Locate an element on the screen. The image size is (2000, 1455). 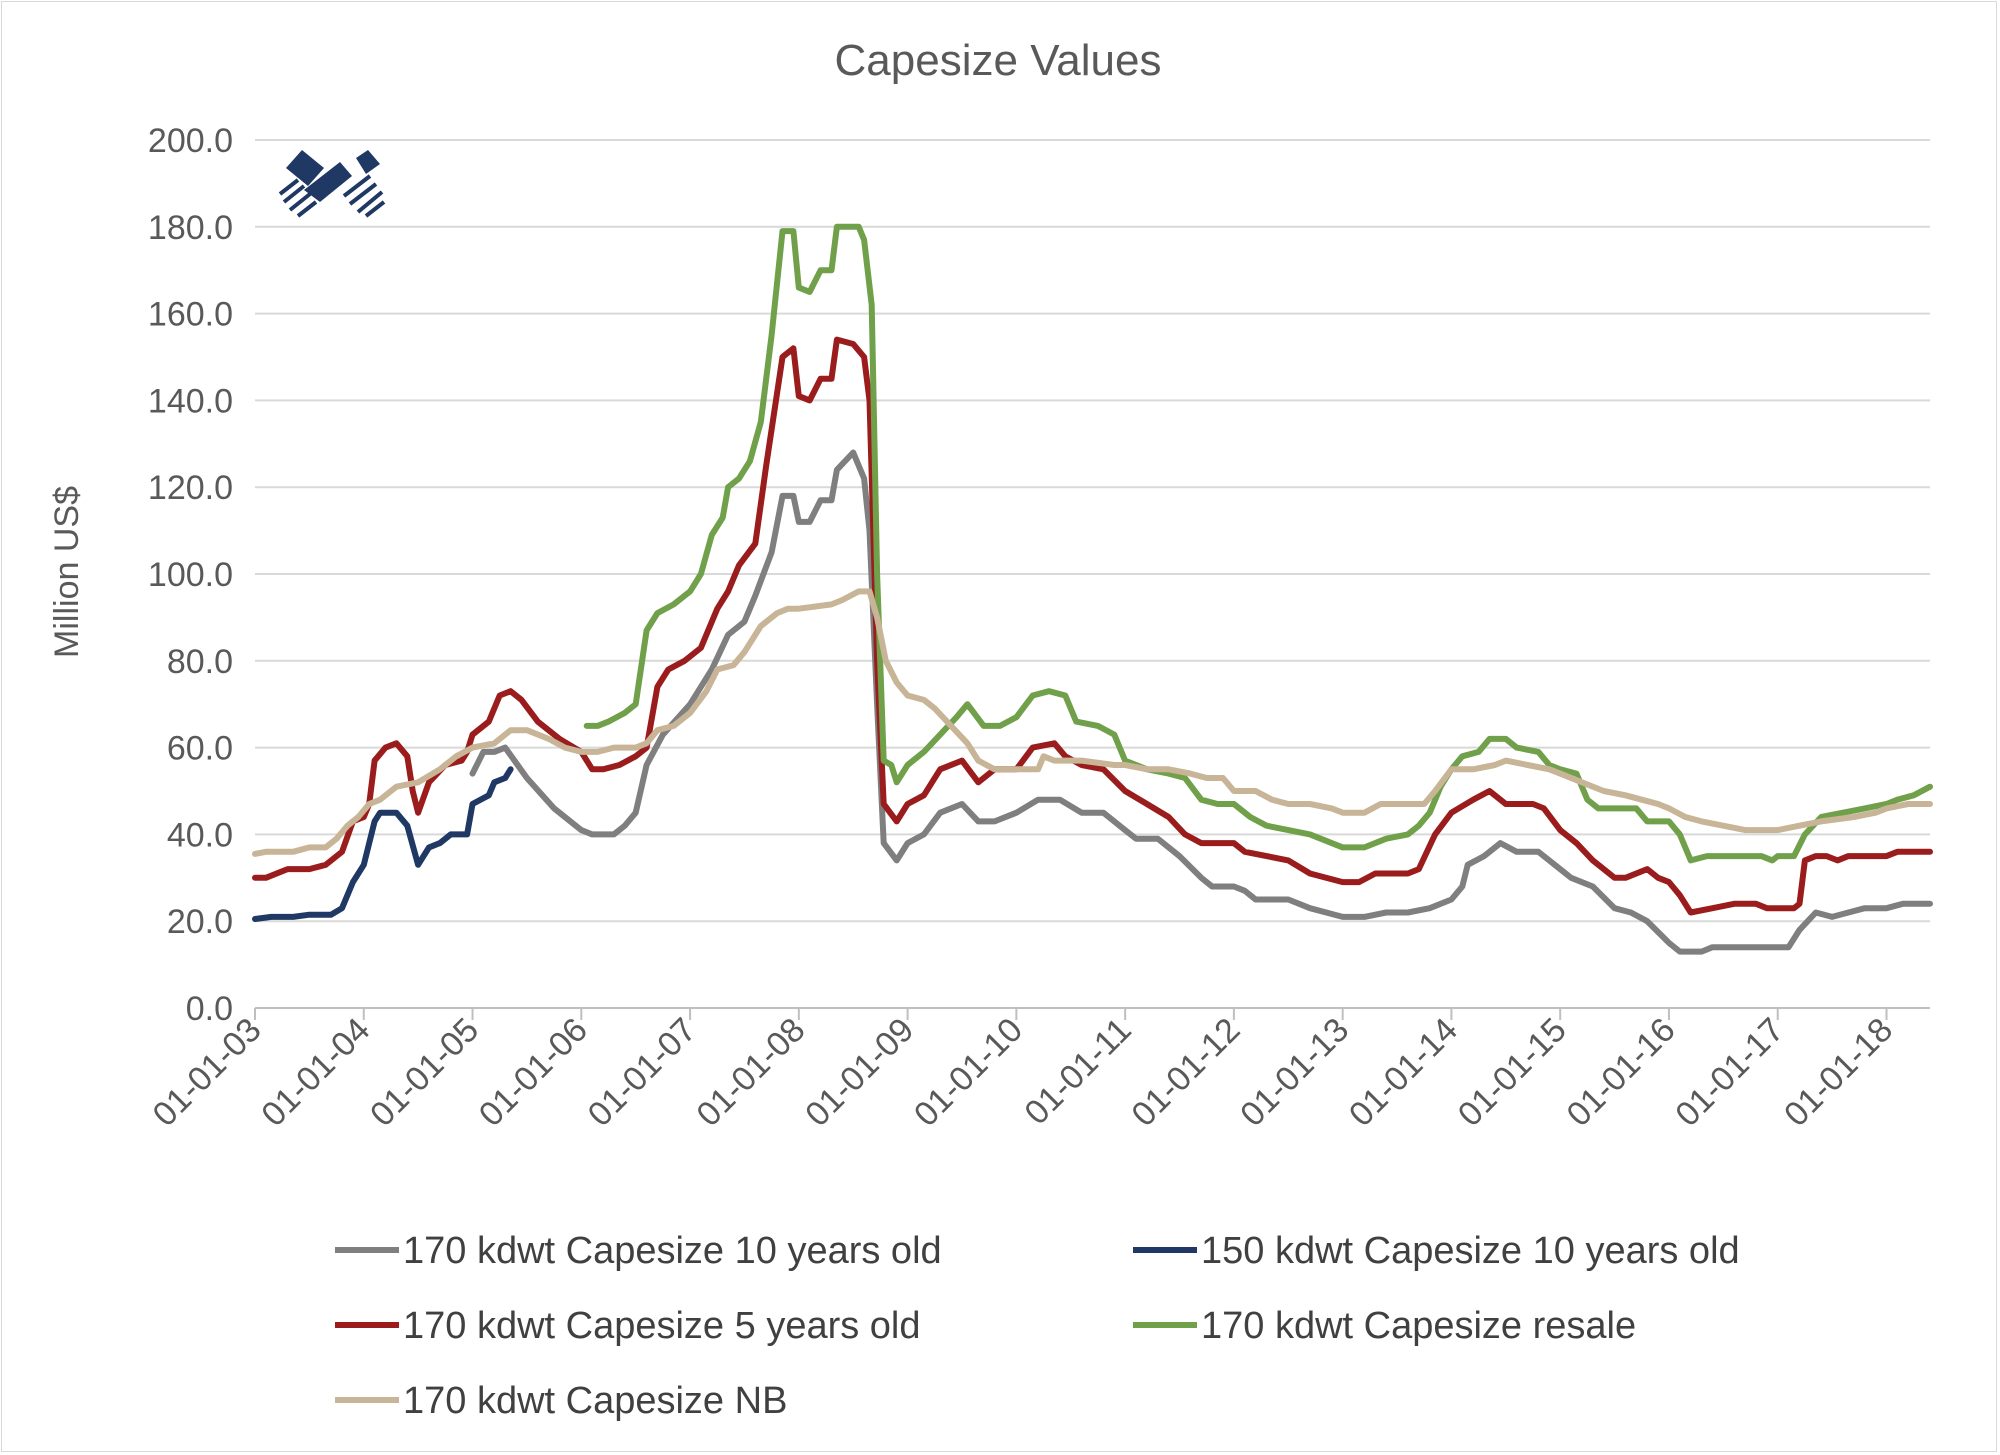
legend-label-1: 170 kdwt Capesize 10 years old is located at coordinates (672, 1251).